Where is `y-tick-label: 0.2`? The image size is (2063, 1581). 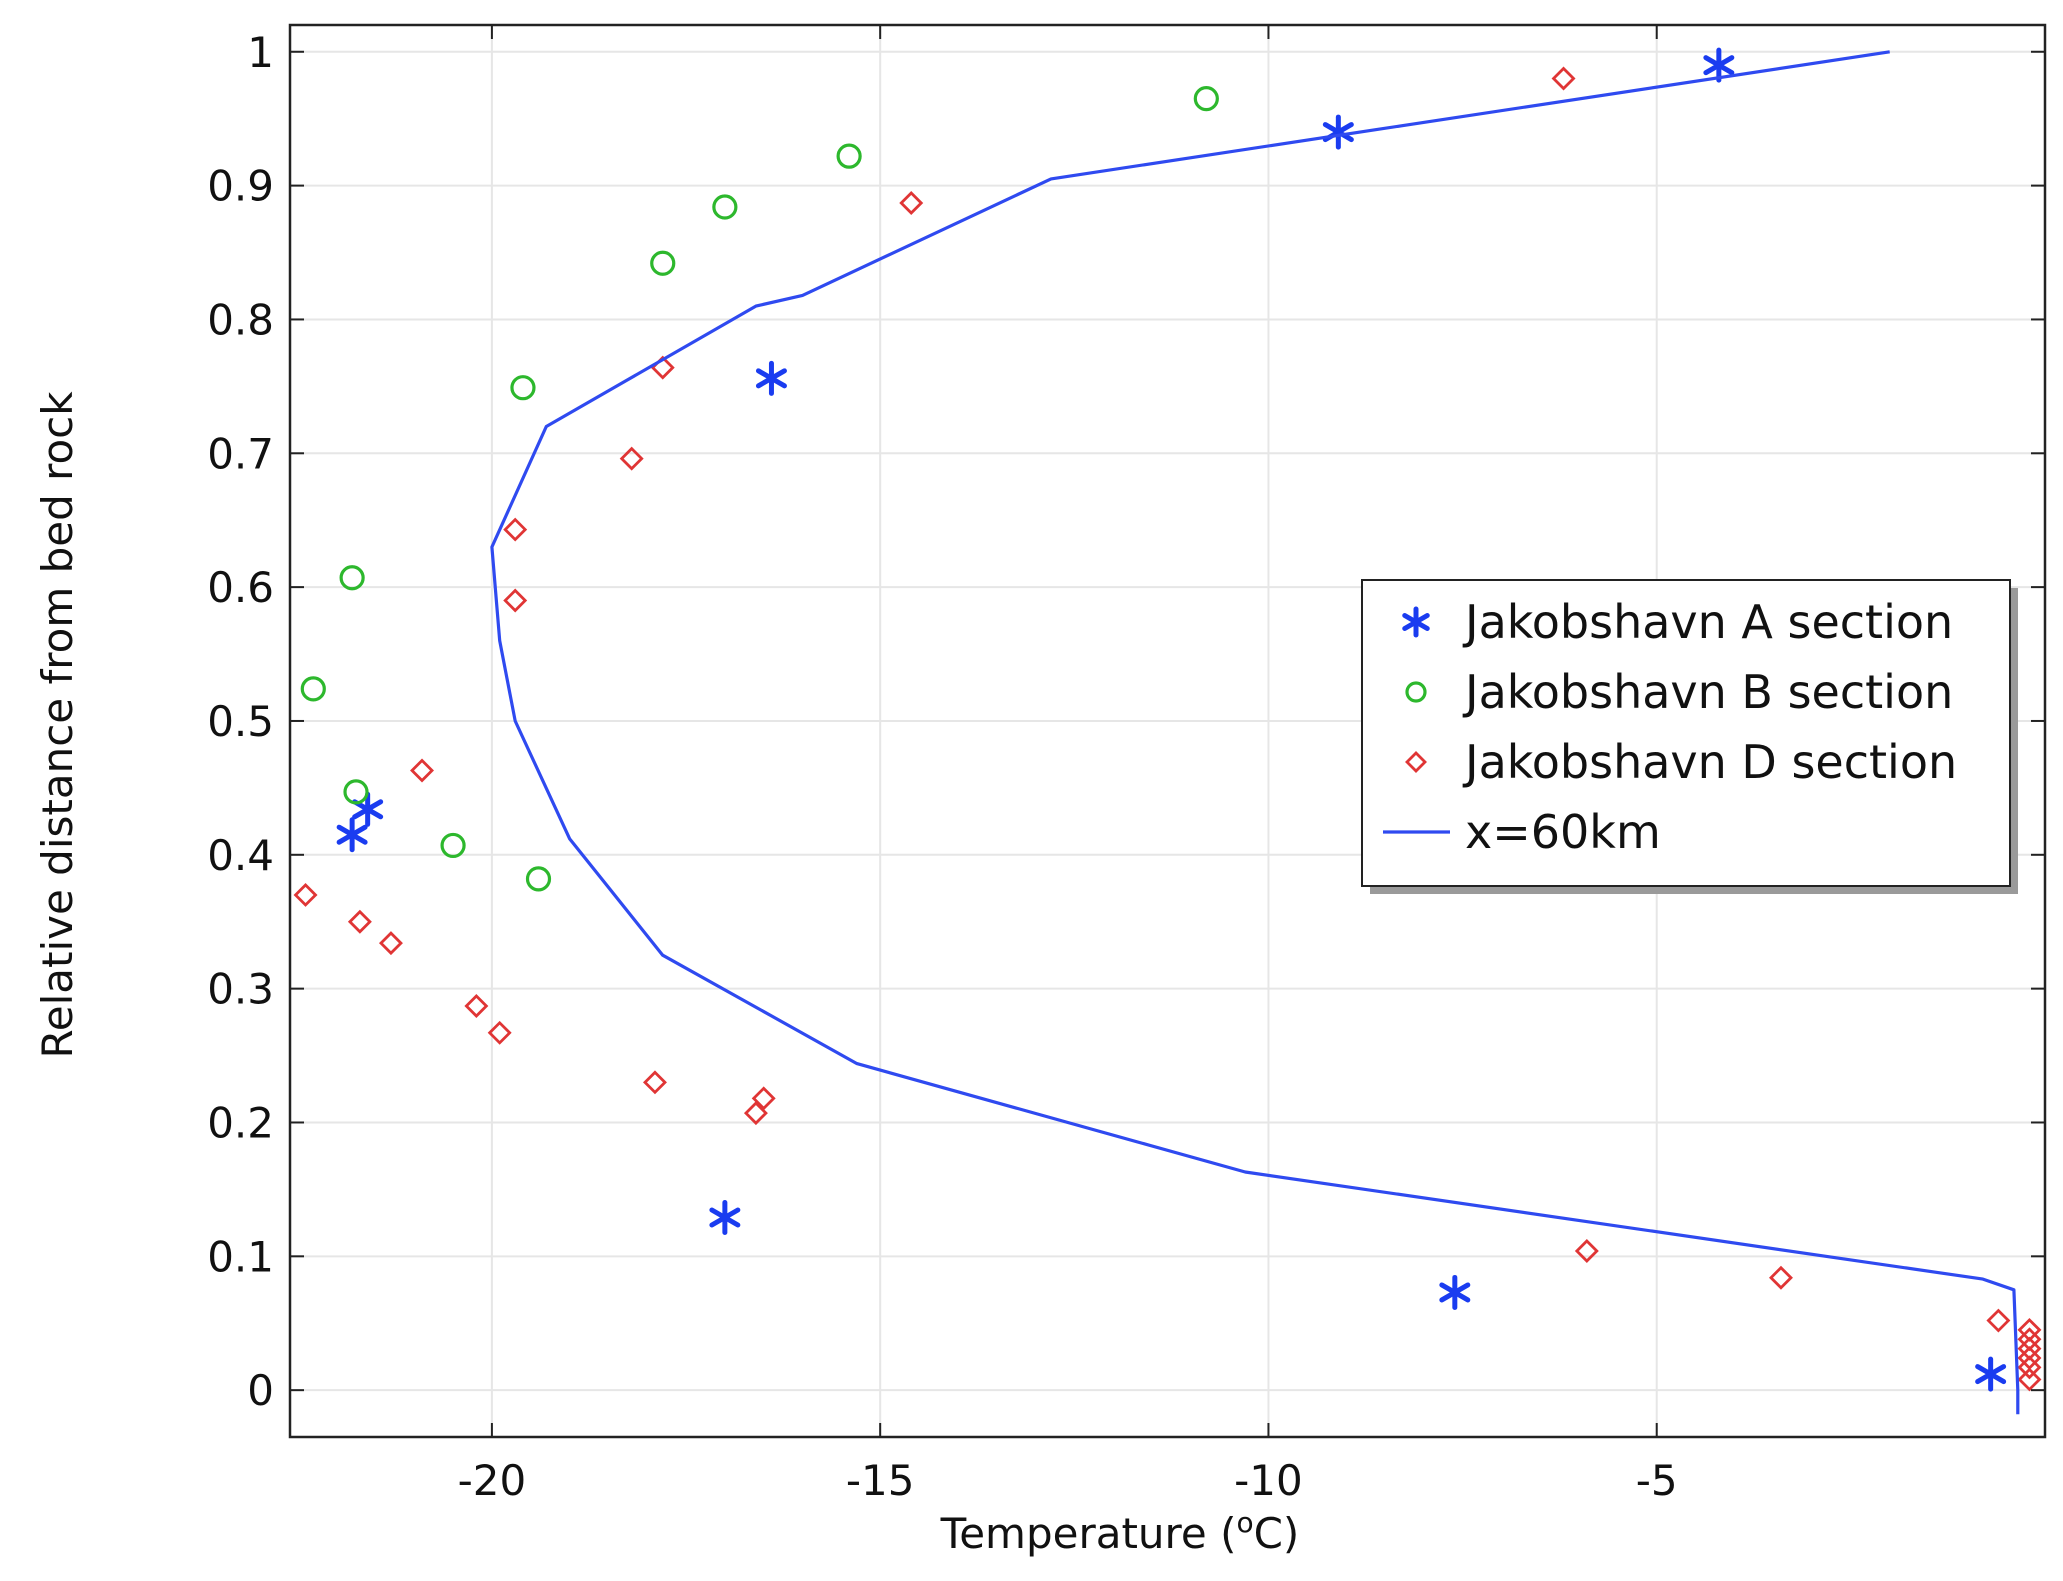 y-tick-label: 0.2 is located at coordinates (240, 1122).